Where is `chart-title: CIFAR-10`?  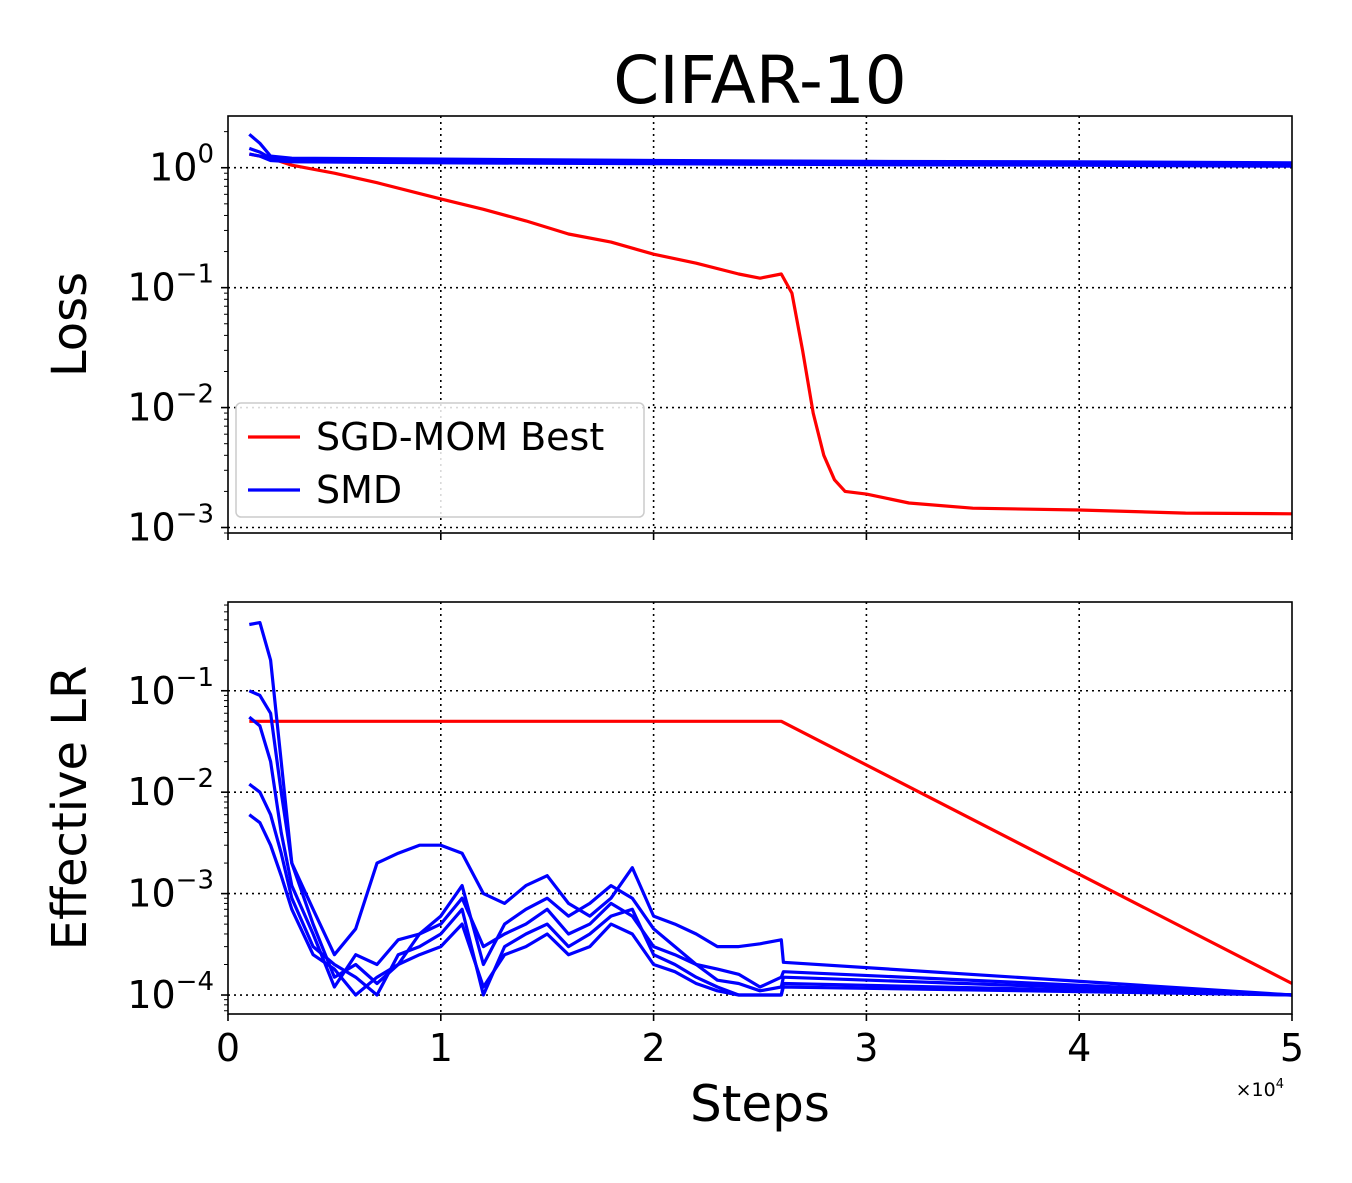
chart-title: CIFAR-10 is located at coordinates (760, 80).